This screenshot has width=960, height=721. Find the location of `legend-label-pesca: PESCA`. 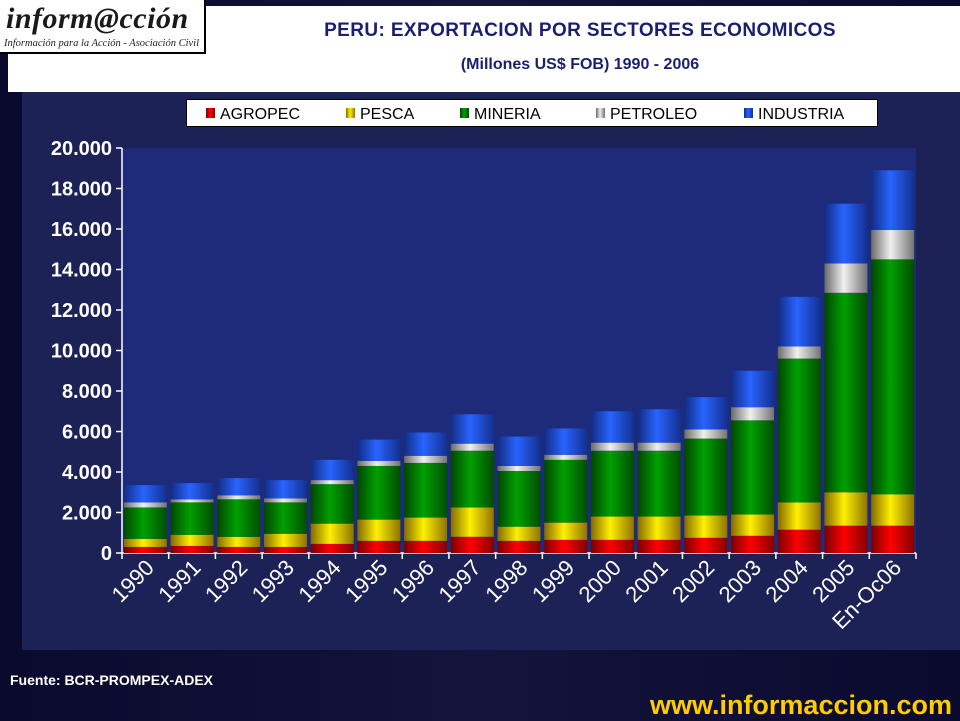

legend-label-pesca: PESCA is located at coordinates (387, 114).